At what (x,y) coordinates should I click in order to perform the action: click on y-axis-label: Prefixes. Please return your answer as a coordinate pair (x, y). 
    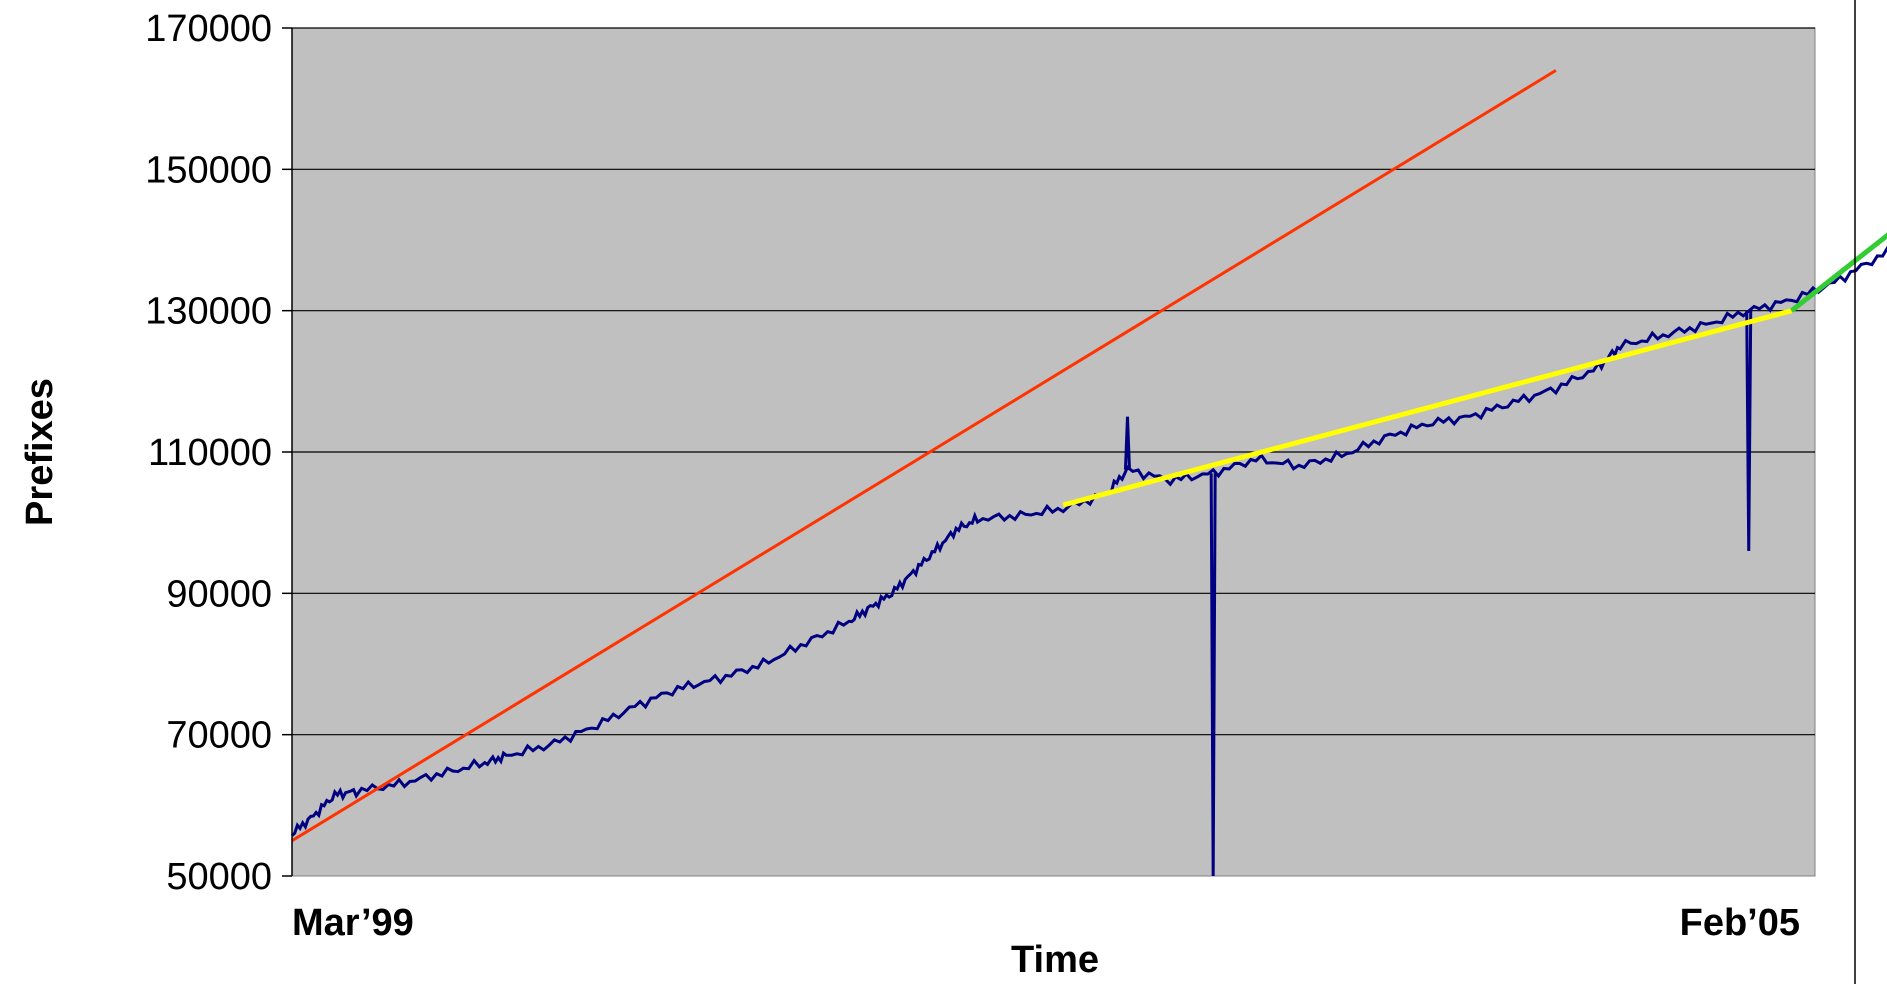
    Looking at the image, I should click on (40, 452).